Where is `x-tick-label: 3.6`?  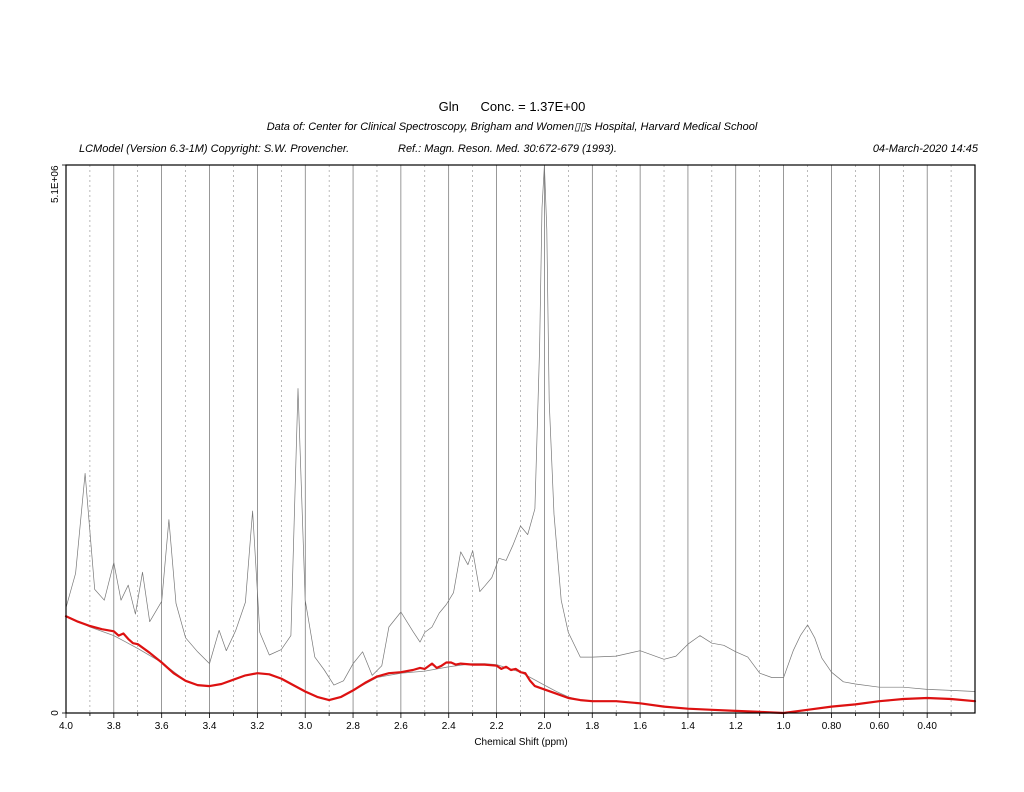
x-tick-label: 3.6 is located at coordinates (162, 726).